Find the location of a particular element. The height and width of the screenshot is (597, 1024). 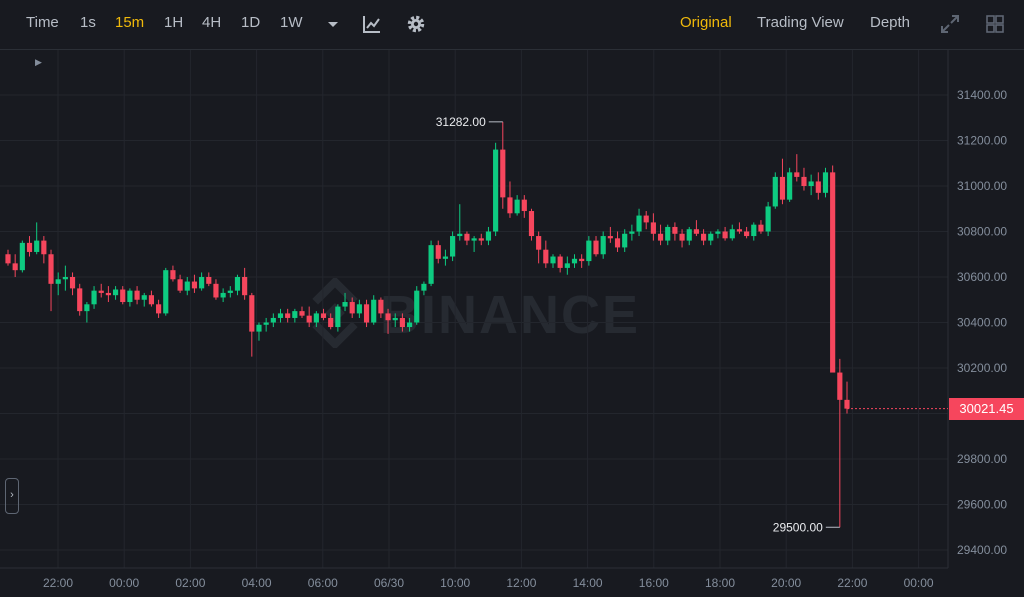

high-price-label: 31282.00 is located at coordinates (461, 122).